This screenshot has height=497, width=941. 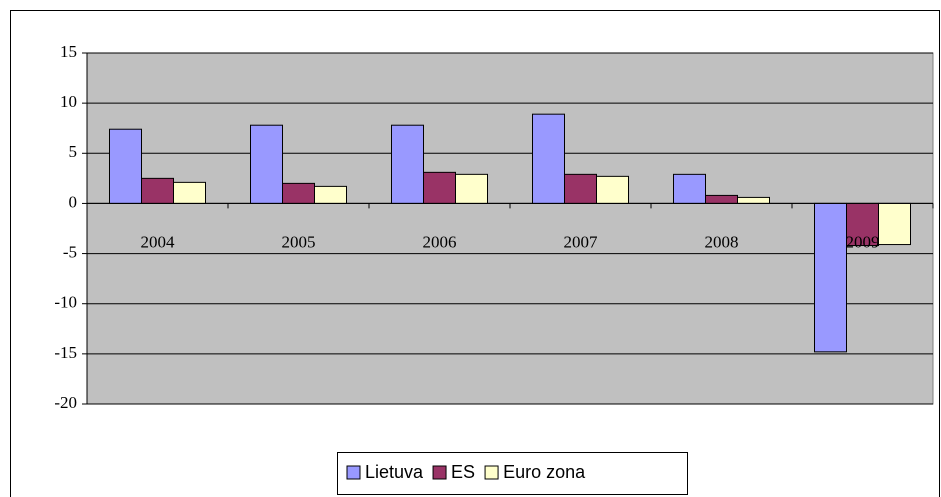 What do you see at coordinates (68, 101) in the screenshot?
I see `y-tick-label: 10` at bounding box center [68, 101].